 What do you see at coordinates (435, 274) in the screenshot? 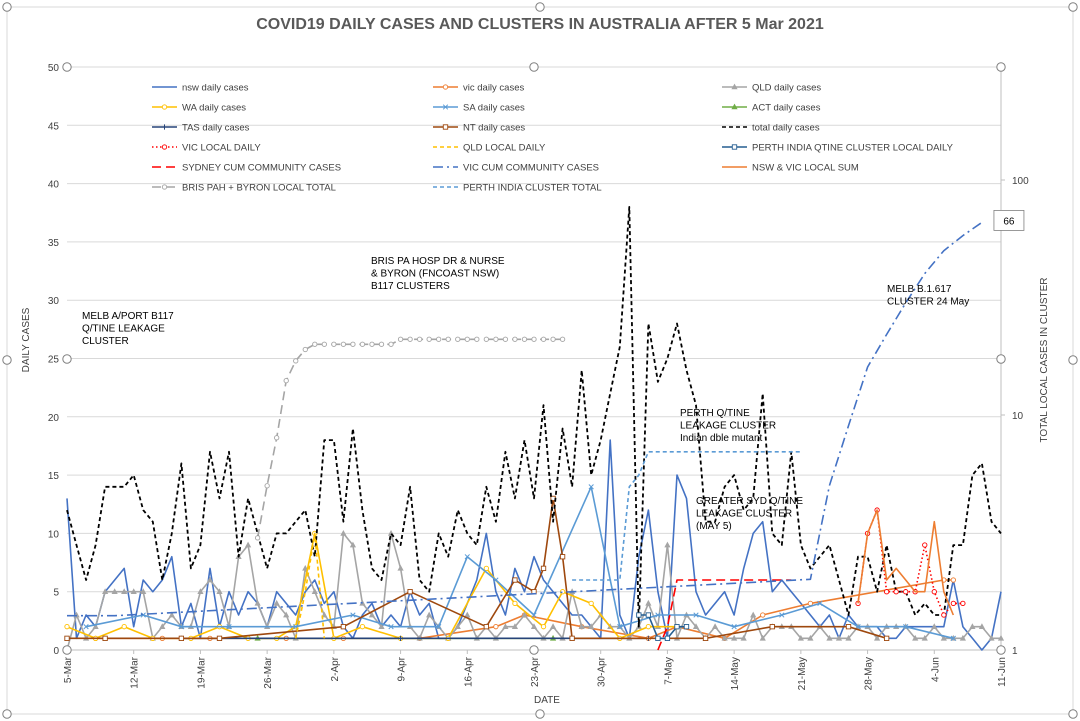
I see `annotation-line: & BYRON (FNCOAST NSW)` at bounding box center [435, 274].